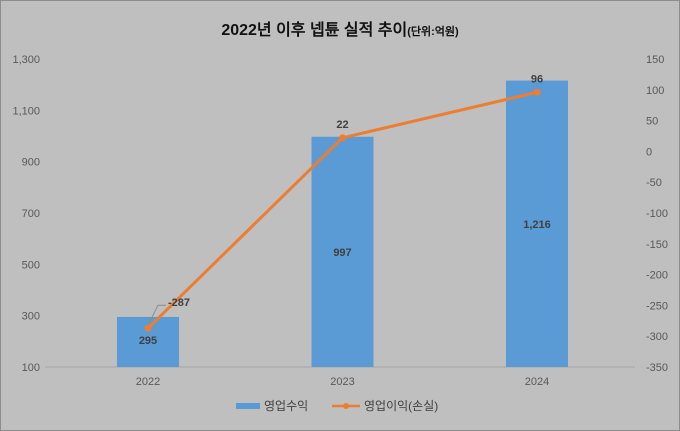  Describe the element at coordinates (148, 328) in the screenshot. I see `line-point-2022` at that location.